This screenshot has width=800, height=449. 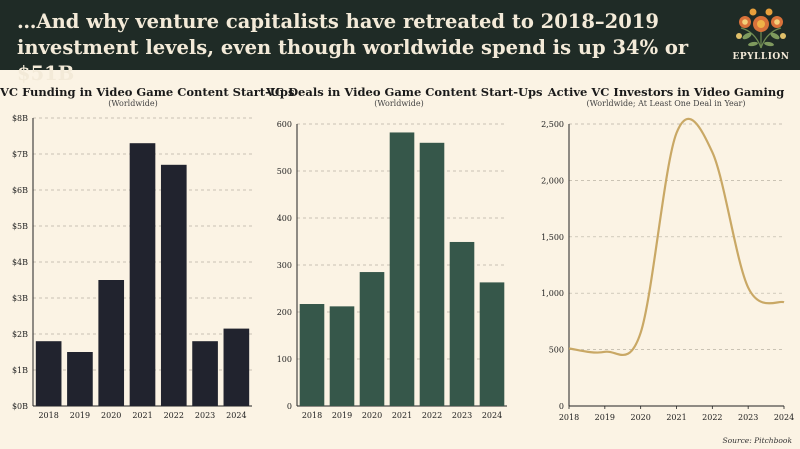 What do you see at coordinates (20, 190) in the screenshot?
I see `y-tick-label: $6B` at bounding box center [20, 190].